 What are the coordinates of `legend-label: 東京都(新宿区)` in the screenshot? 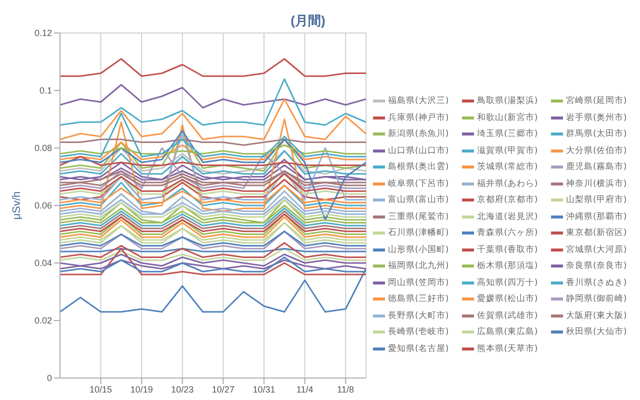 It's located at (596, 233).